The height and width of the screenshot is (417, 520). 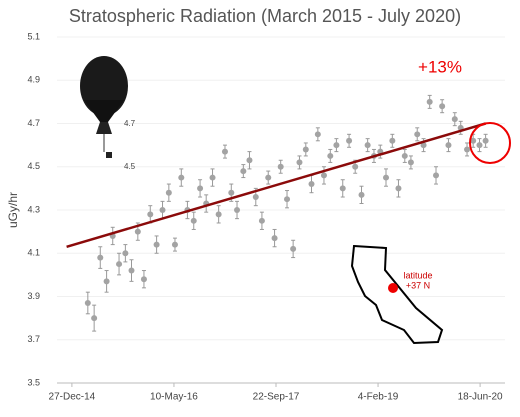 I want to click on annotation: 4.7, so click(x=130, y=123).